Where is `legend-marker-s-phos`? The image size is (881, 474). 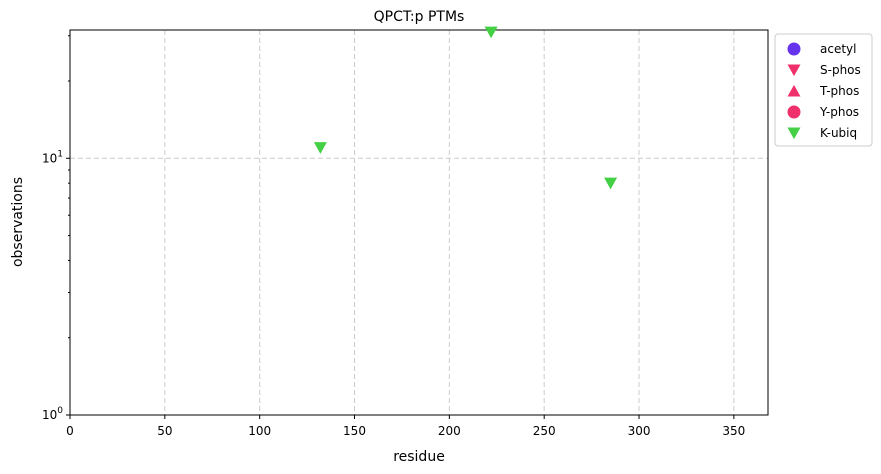
legend-marker-s-phos is located at coordinates (794, 70).